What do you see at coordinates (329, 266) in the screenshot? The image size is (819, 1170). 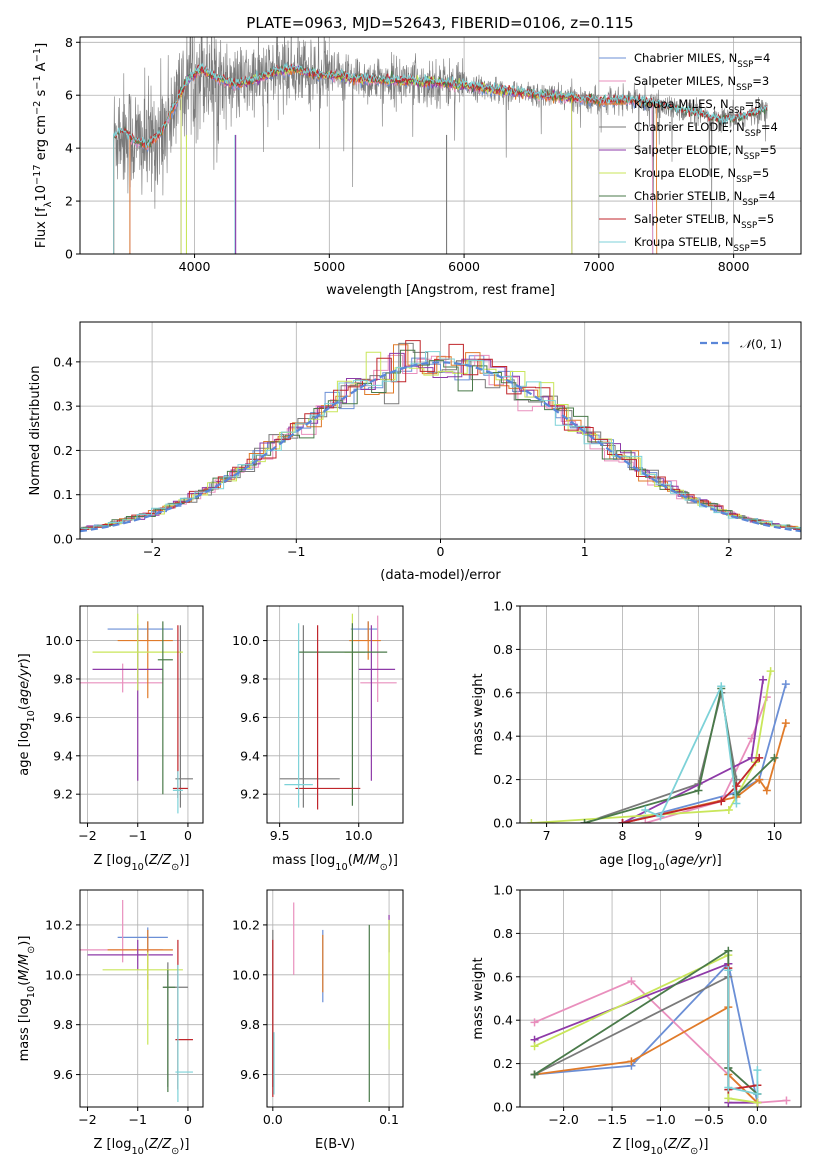 I see `x-tick-label: 5000` at bounding box center [329, 266].